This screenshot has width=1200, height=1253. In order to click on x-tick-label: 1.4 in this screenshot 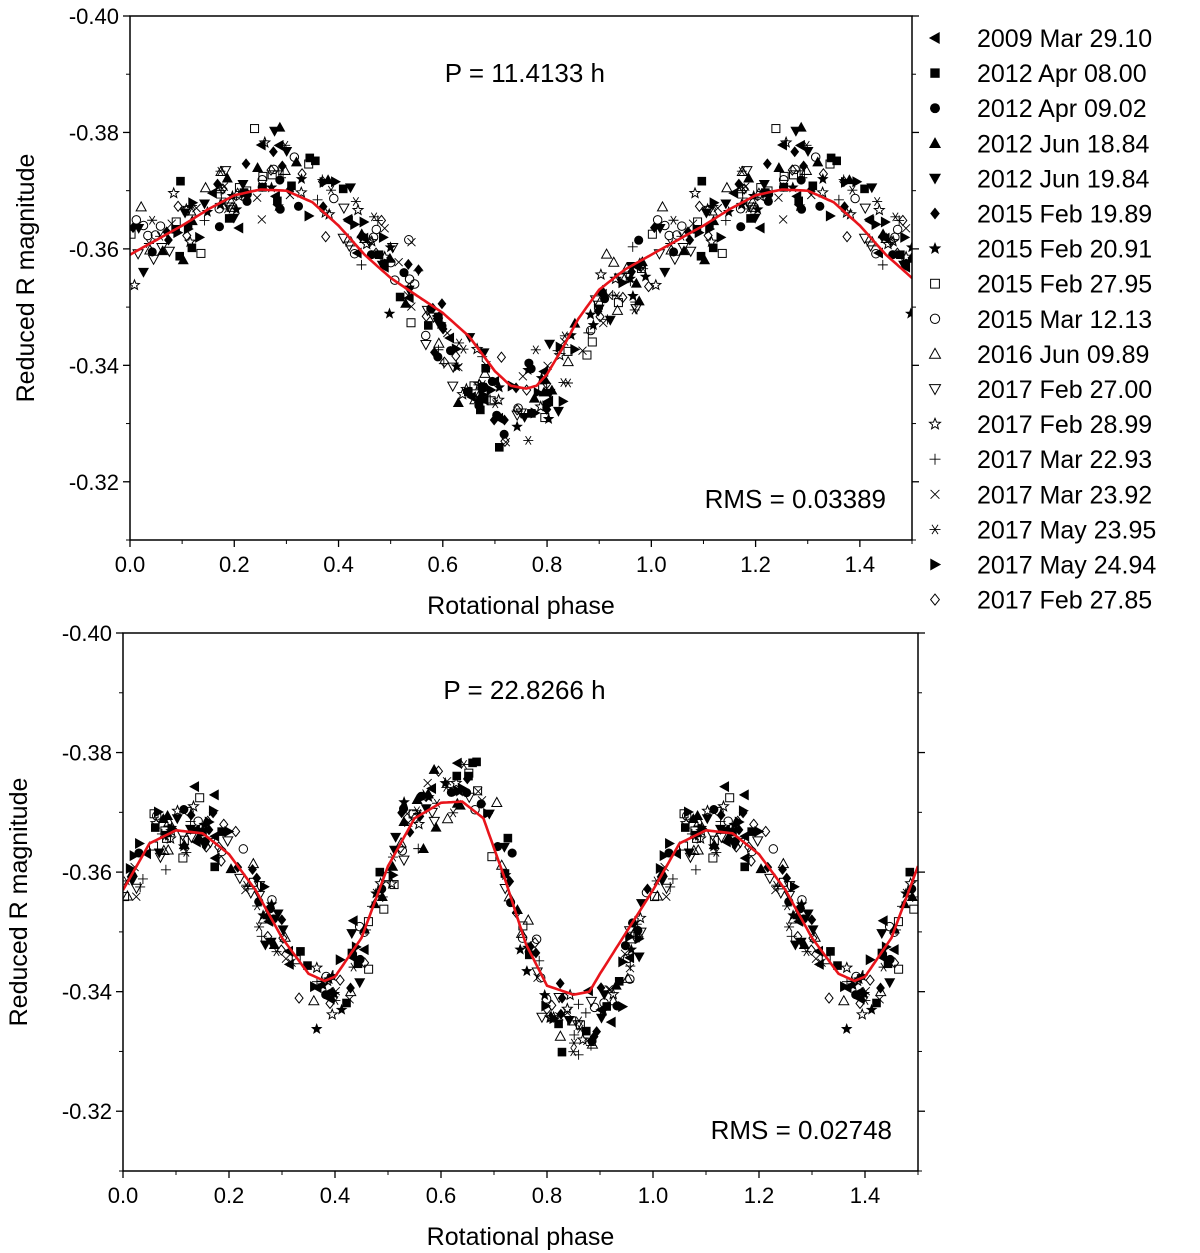, I will do `click(860, 564)`.